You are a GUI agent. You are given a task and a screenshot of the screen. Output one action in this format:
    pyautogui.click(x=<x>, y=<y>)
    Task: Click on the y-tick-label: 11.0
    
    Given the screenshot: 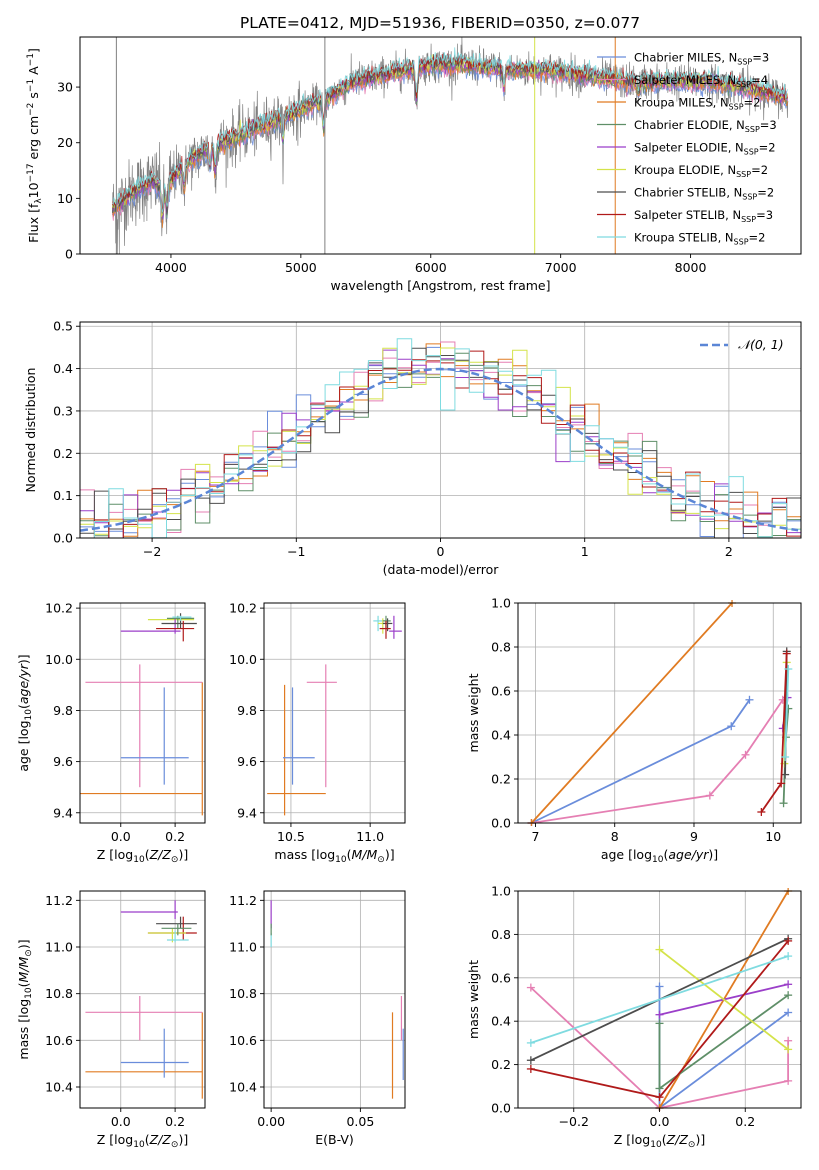 What is the action you would take?
    pyautogui.click(x=59, y=947)
    